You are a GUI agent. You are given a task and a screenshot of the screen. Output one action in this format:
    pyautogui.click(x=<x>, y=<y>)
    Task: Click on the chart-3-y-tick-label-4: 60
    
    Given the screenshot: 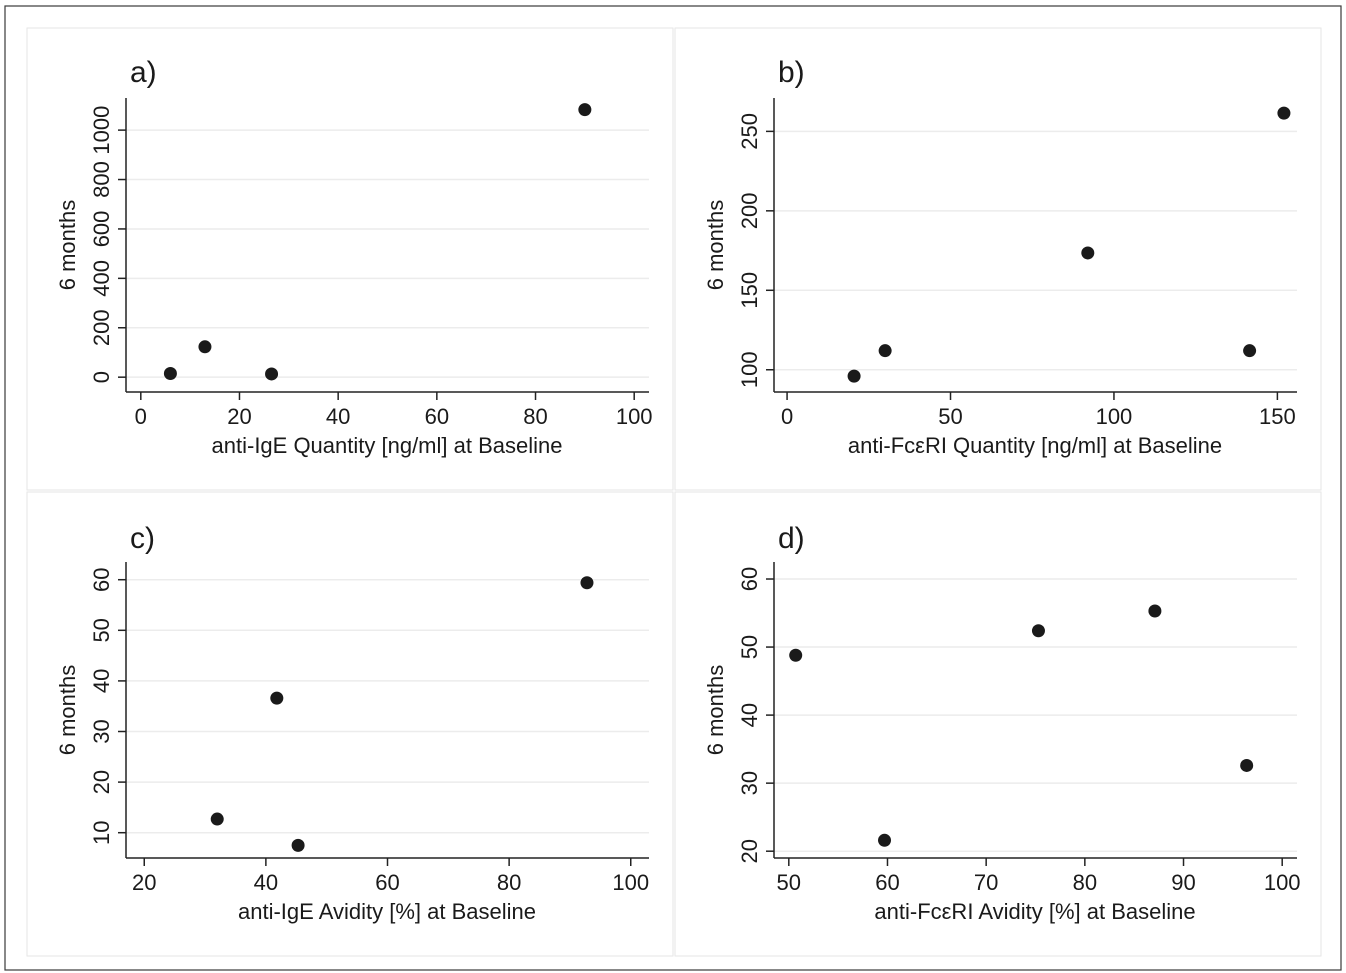 What is the action you would take?
    pyautogui.click(x=749, y=579)
    